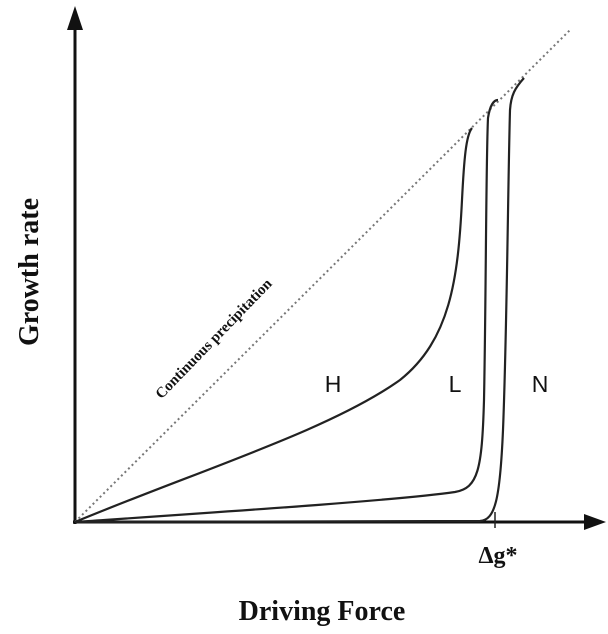 The width and height of the screenshot is (608, 634). What do you see at coordinates (75, 18) in the screenshot?
I see `y-axis-arrow` at bounding box center [75, 18].